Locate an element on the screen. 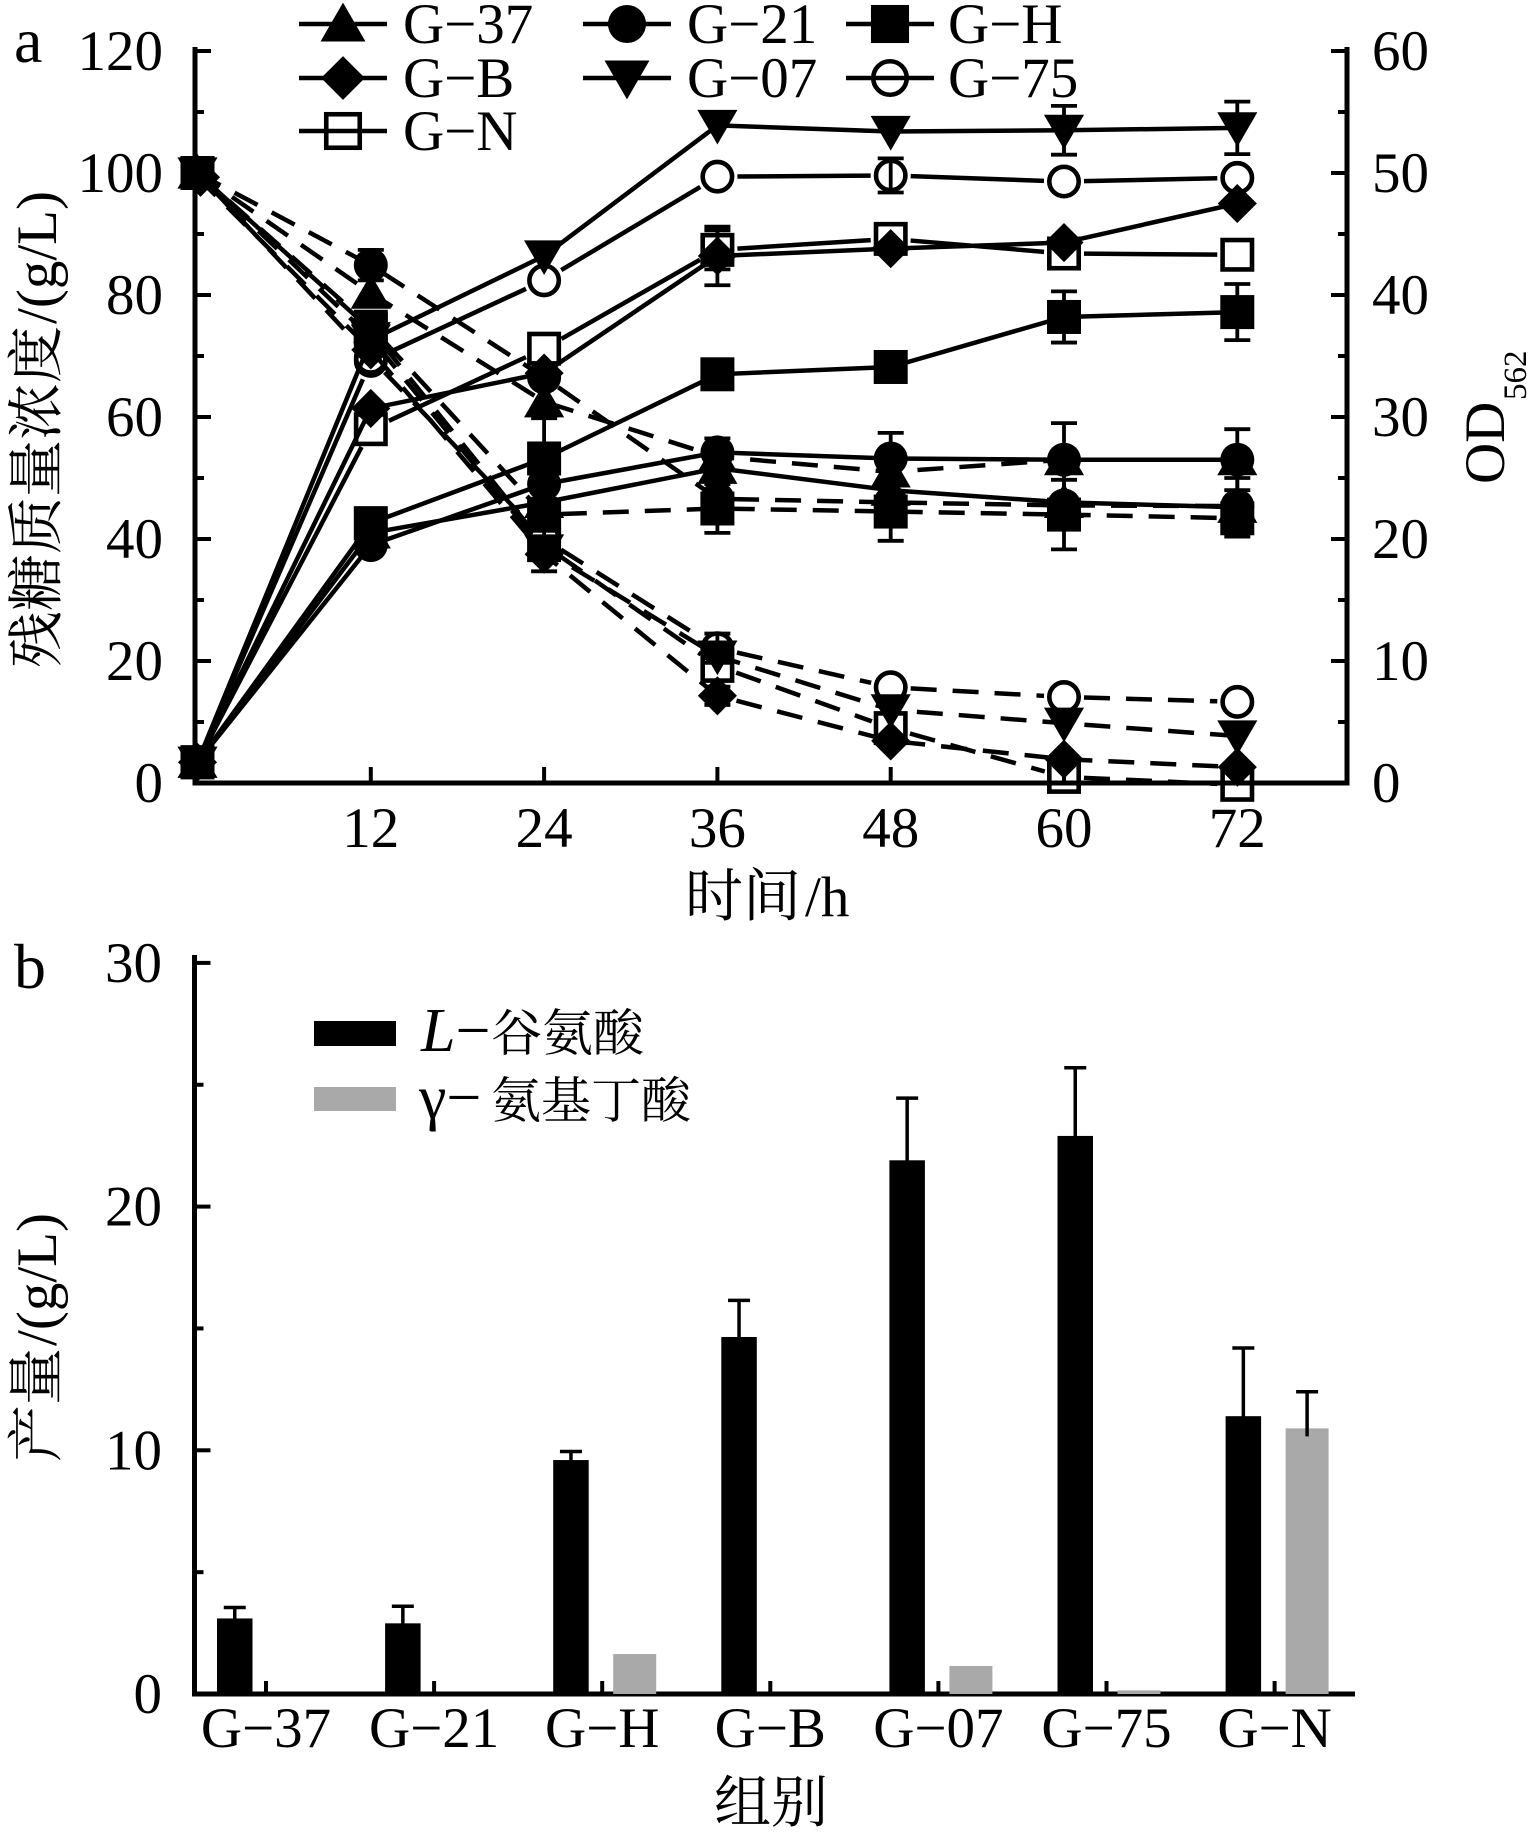 The width and height of the screenshot is (1529, 1835). svg-text: 80 is located at coordinates (134, 295).